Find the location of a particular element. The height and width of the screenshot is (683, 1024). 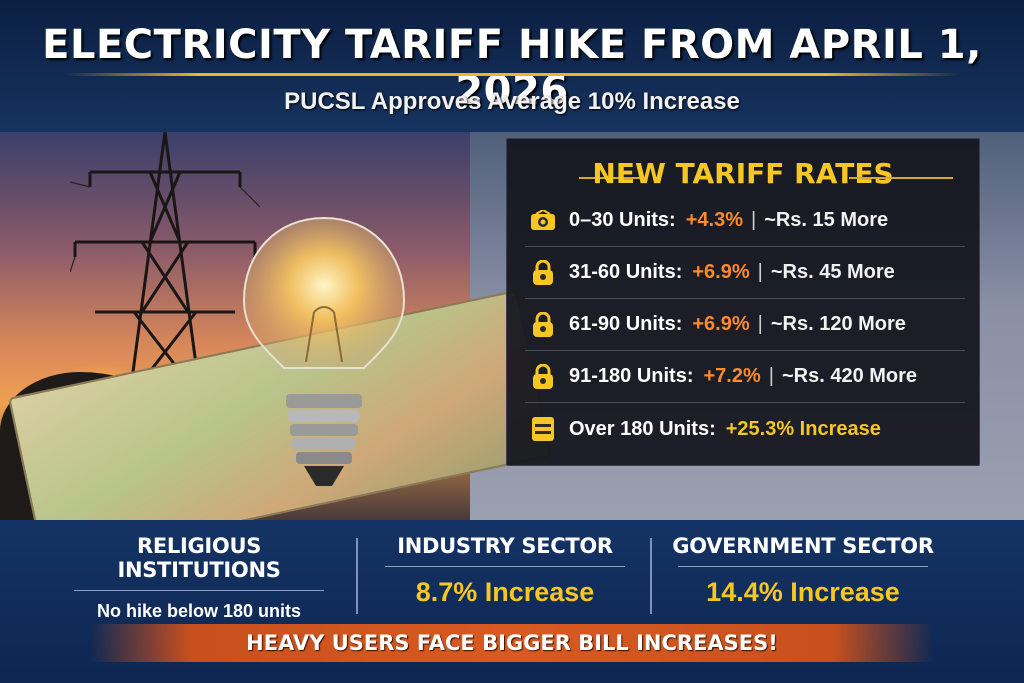

page-subtitle: PUCSL Approves Average 10% Increase is located at coordinates (512, 101).